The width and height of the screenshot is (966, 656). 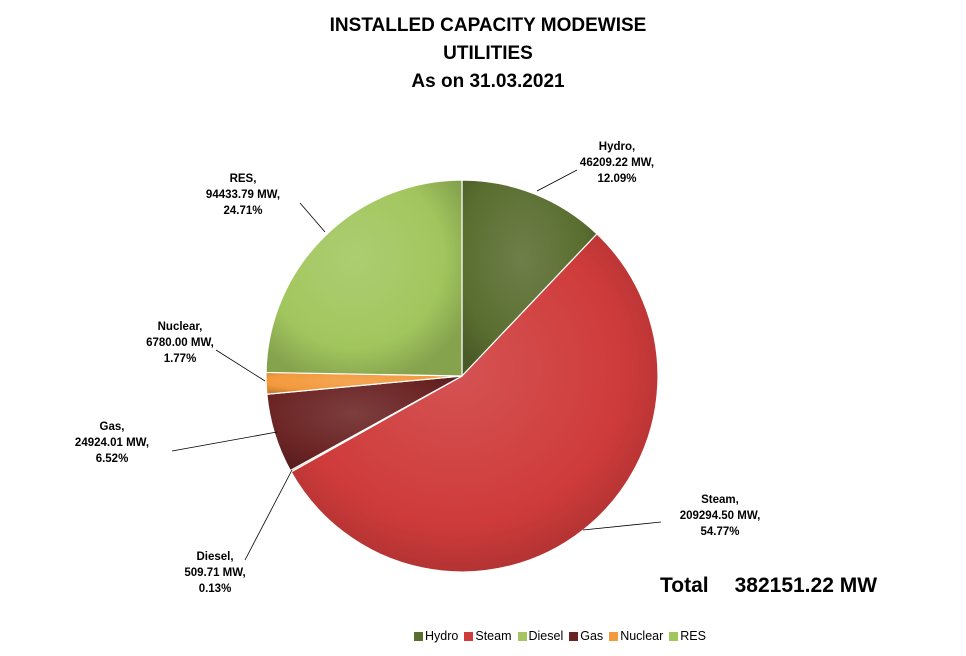 What do you see at coordinates (684, 585) in the screenshot?
I see `total-label: Total` at bounding box center [684, 585].